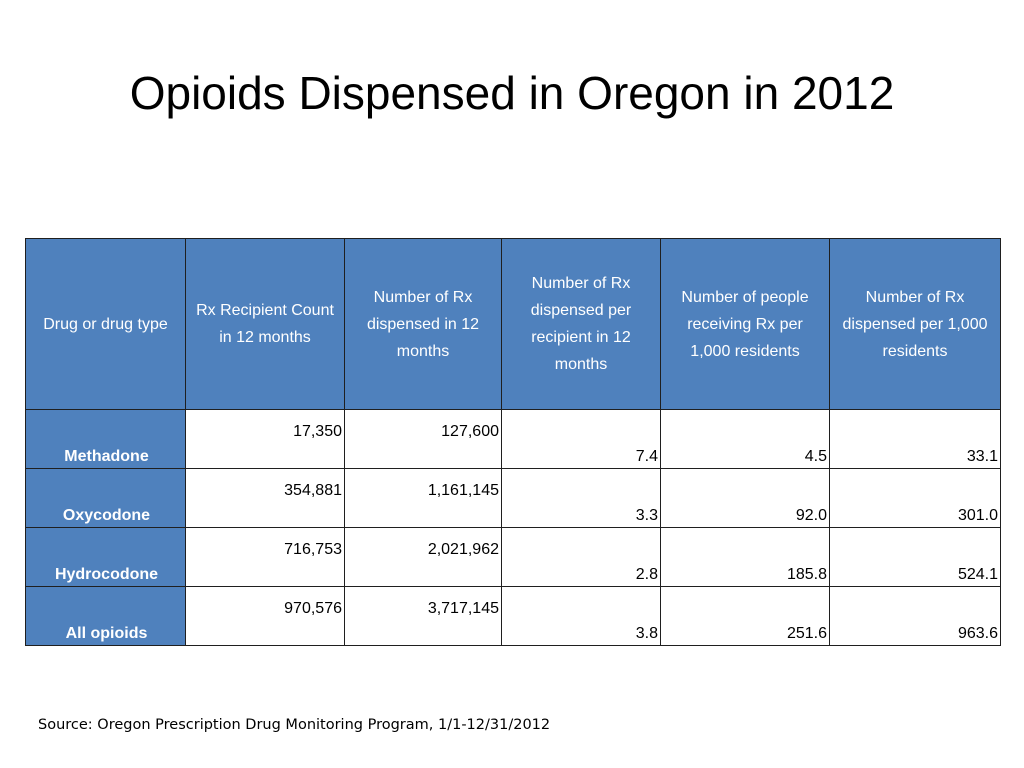 The width and height of the screenshot is (1024, 768). Describe the element at coordinates (105, 616) in the screenshot. I see `row-label-all-opioids: All opioids` at that location.